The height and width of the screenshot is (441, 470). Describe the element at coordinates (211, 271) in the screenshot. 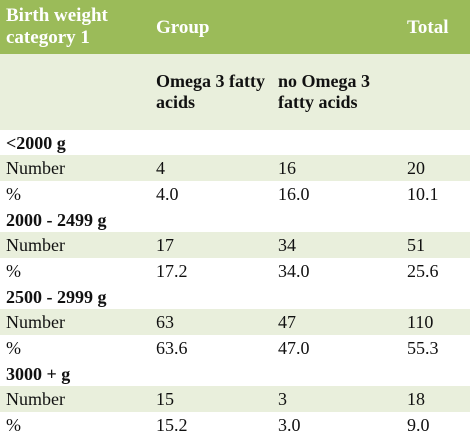

I see `cell-omega: 17.2` at that location.